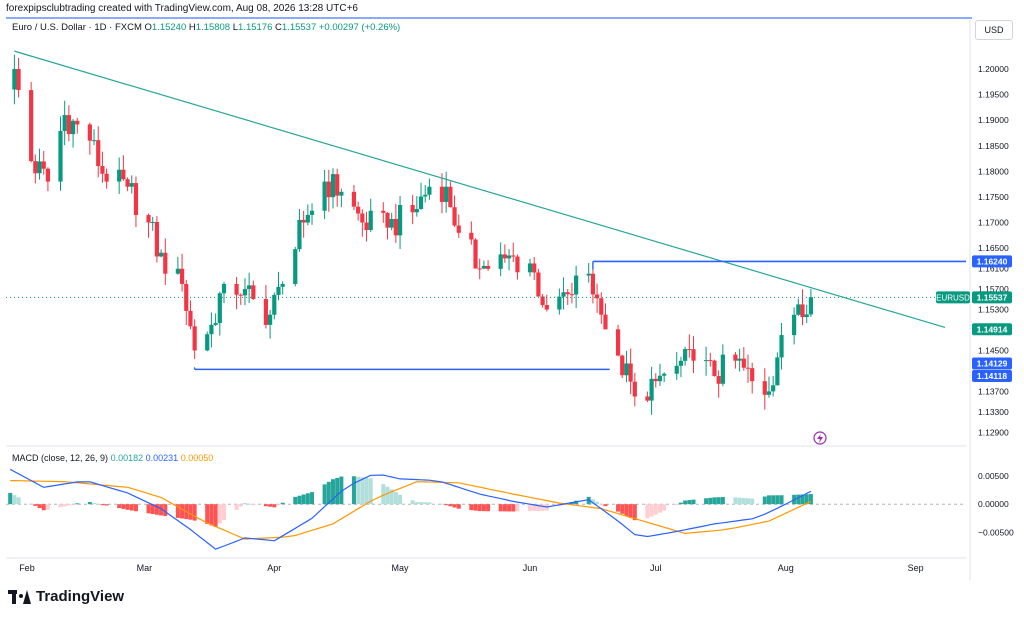 This screenshot has width=1024, height=618. What do you see at coordinates (235, 27) in the screenshot?
I see `low-label: L` at bounding box center [235, 27].